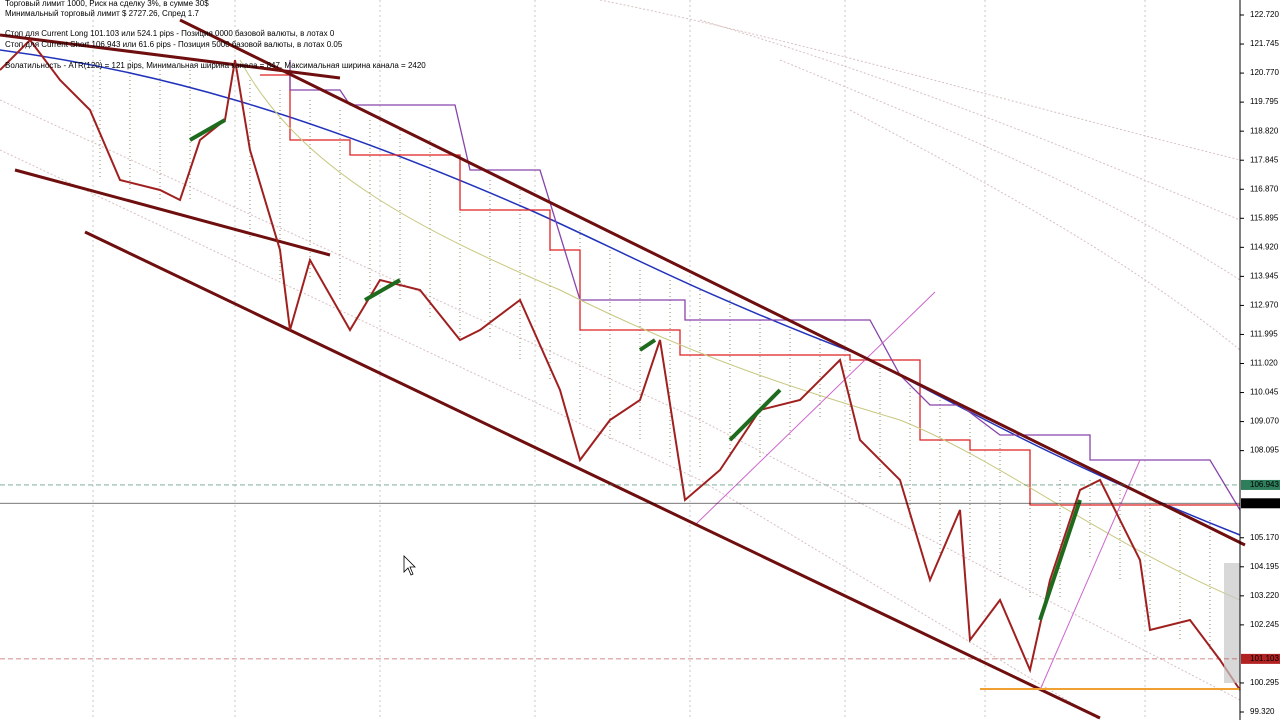 This screenshot has width=1280, height=720. What do you see at coordinates (1262, 711) in the screenshot?
I see `tick-label: 99.320` at bounding box center [1262, 711].